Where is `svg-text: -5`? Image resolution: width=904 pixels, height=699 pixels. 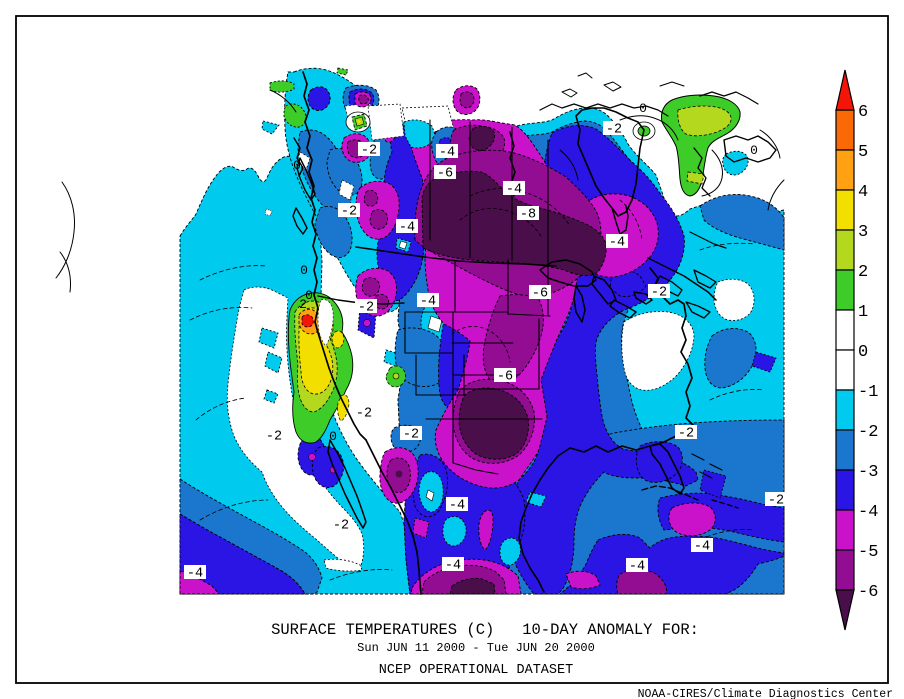 svg-text: -5 is located at coordinates (868, 552).